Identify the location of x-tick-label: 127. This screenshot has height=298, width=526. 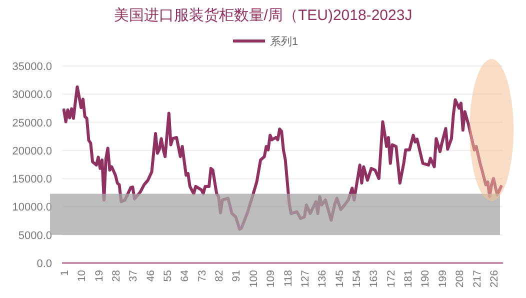
(305, 279).